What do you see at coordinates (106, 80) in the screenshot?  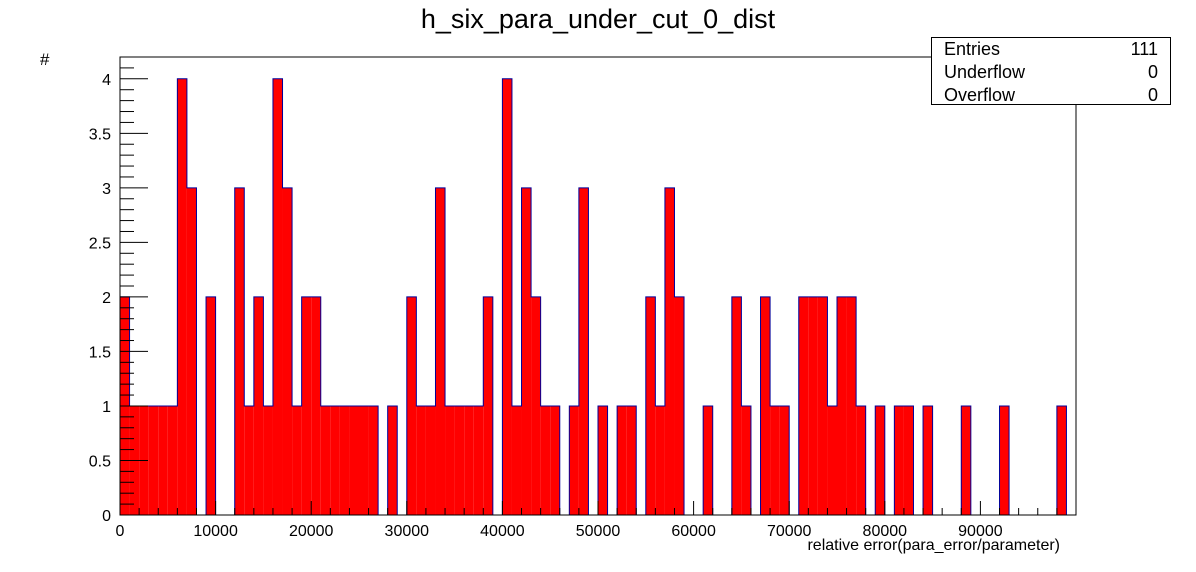 I see `y-tick-label: 4` at bounding box center [106, 80].